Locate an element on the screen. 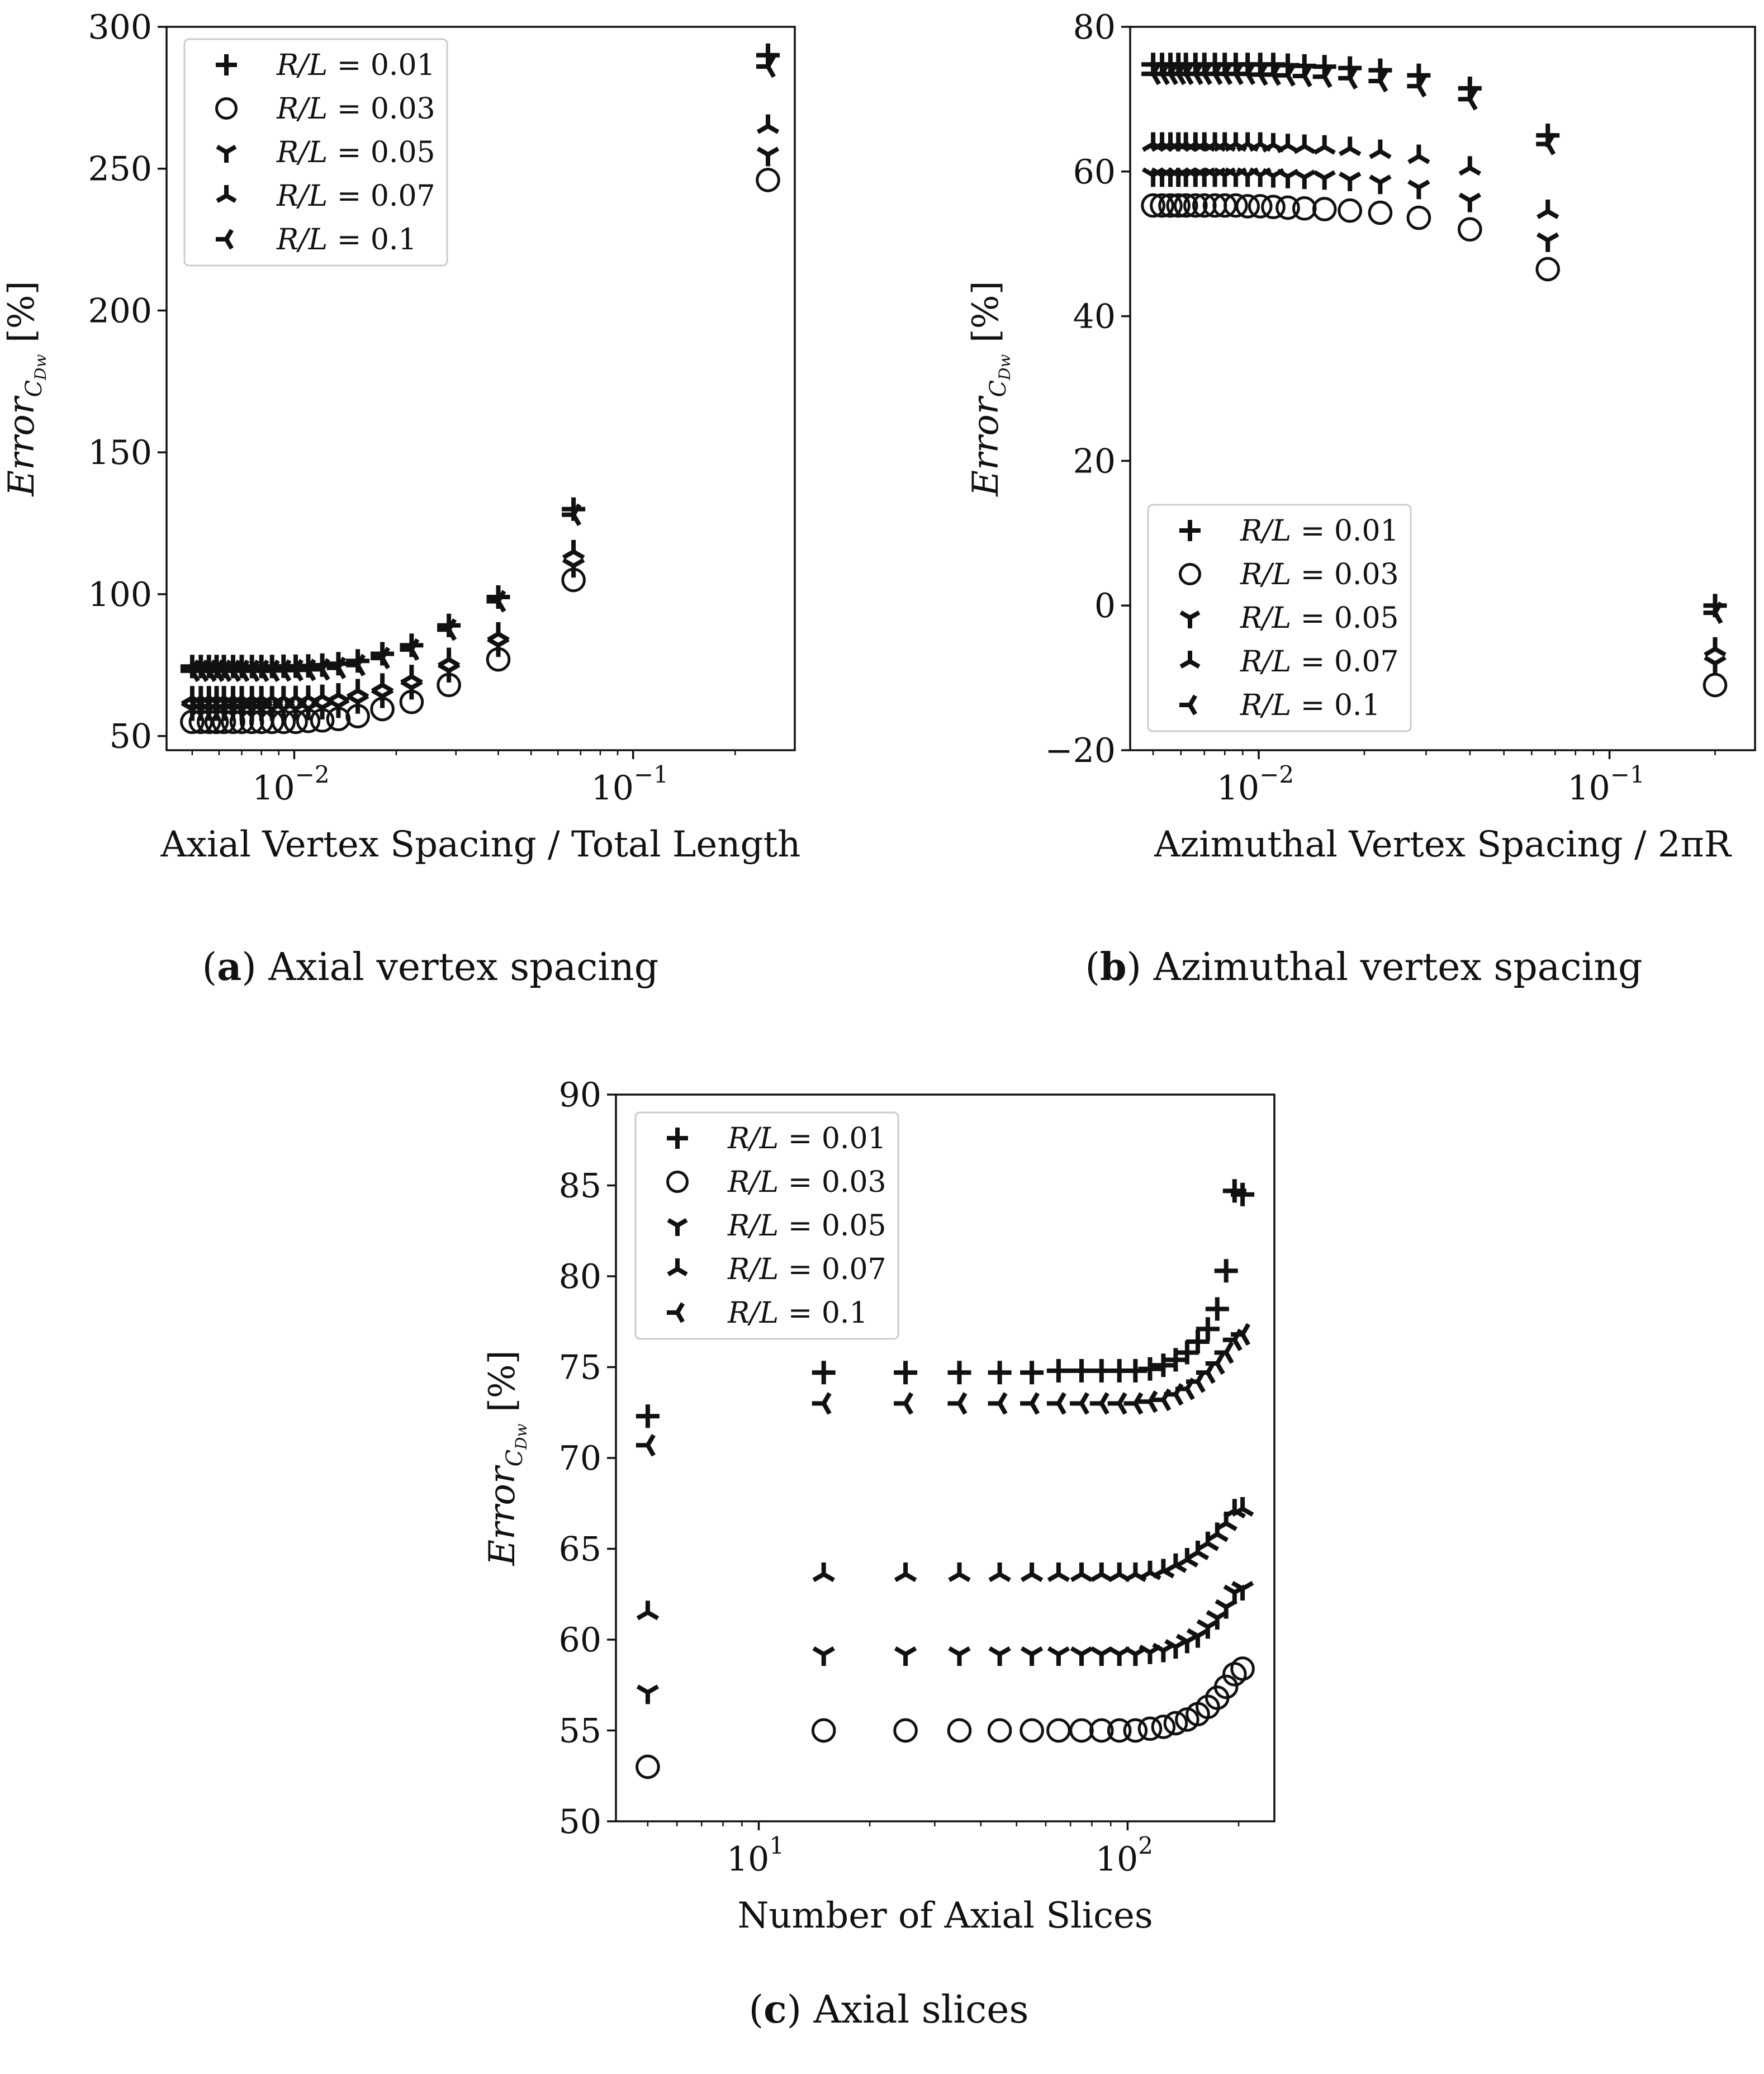 The width and height of the screenshot is (1764, 2074). y-tick-label: 200 is located at coordinates (120, 311).